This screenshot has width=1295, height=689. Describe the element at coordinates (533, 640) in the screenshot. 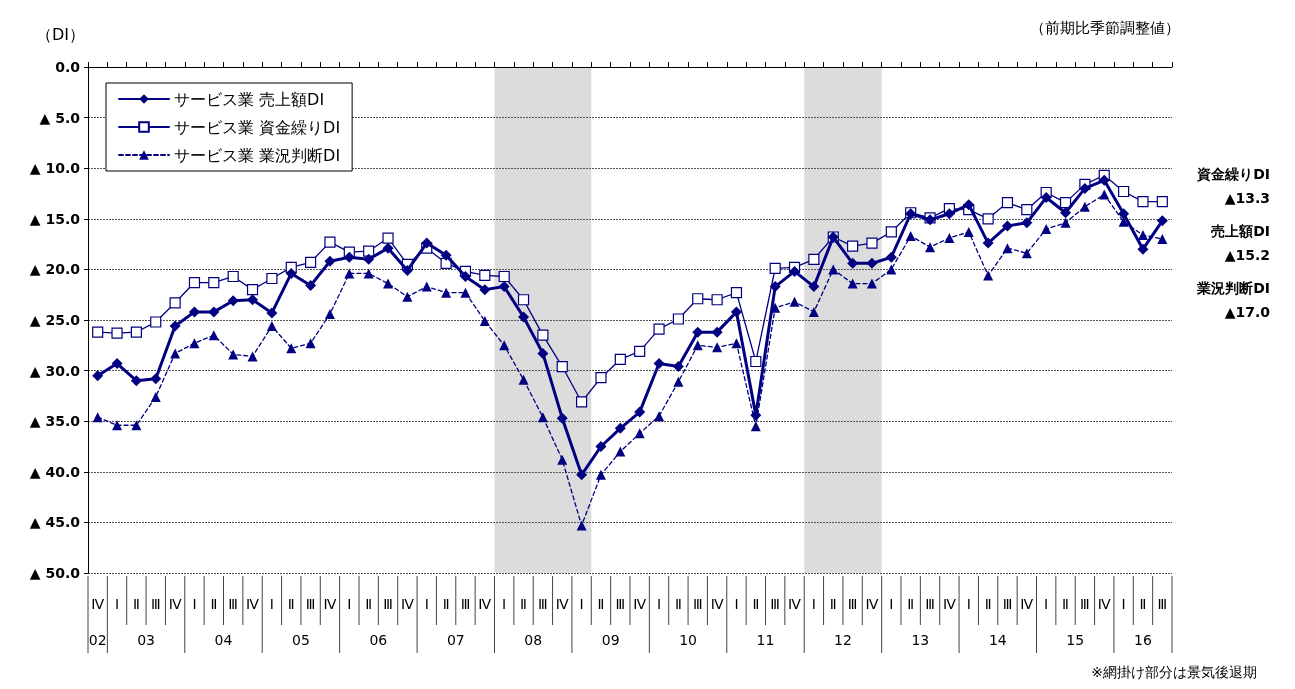

I see `text: 08` at that location.